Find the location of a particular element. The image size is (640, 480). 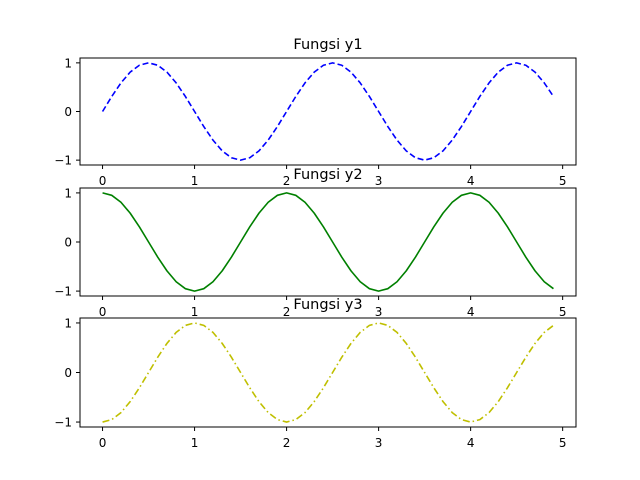

x-tick-label-1-5: 5 is located at coordinates (563, 181).